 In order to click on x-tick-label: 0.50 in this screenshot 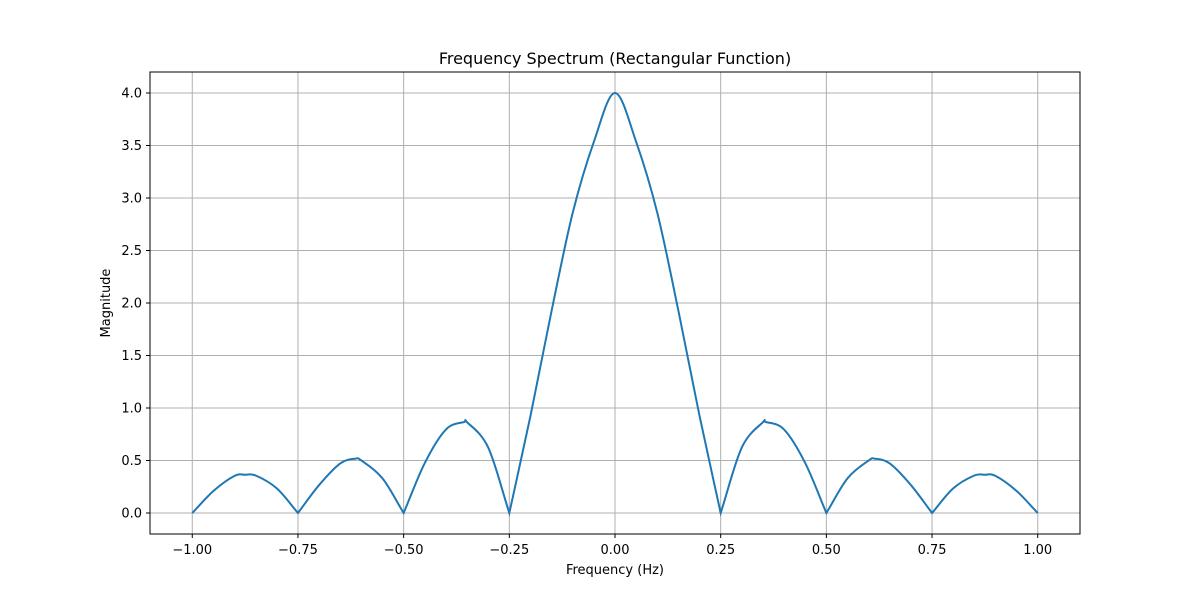, I will do `click(826, 550)`.